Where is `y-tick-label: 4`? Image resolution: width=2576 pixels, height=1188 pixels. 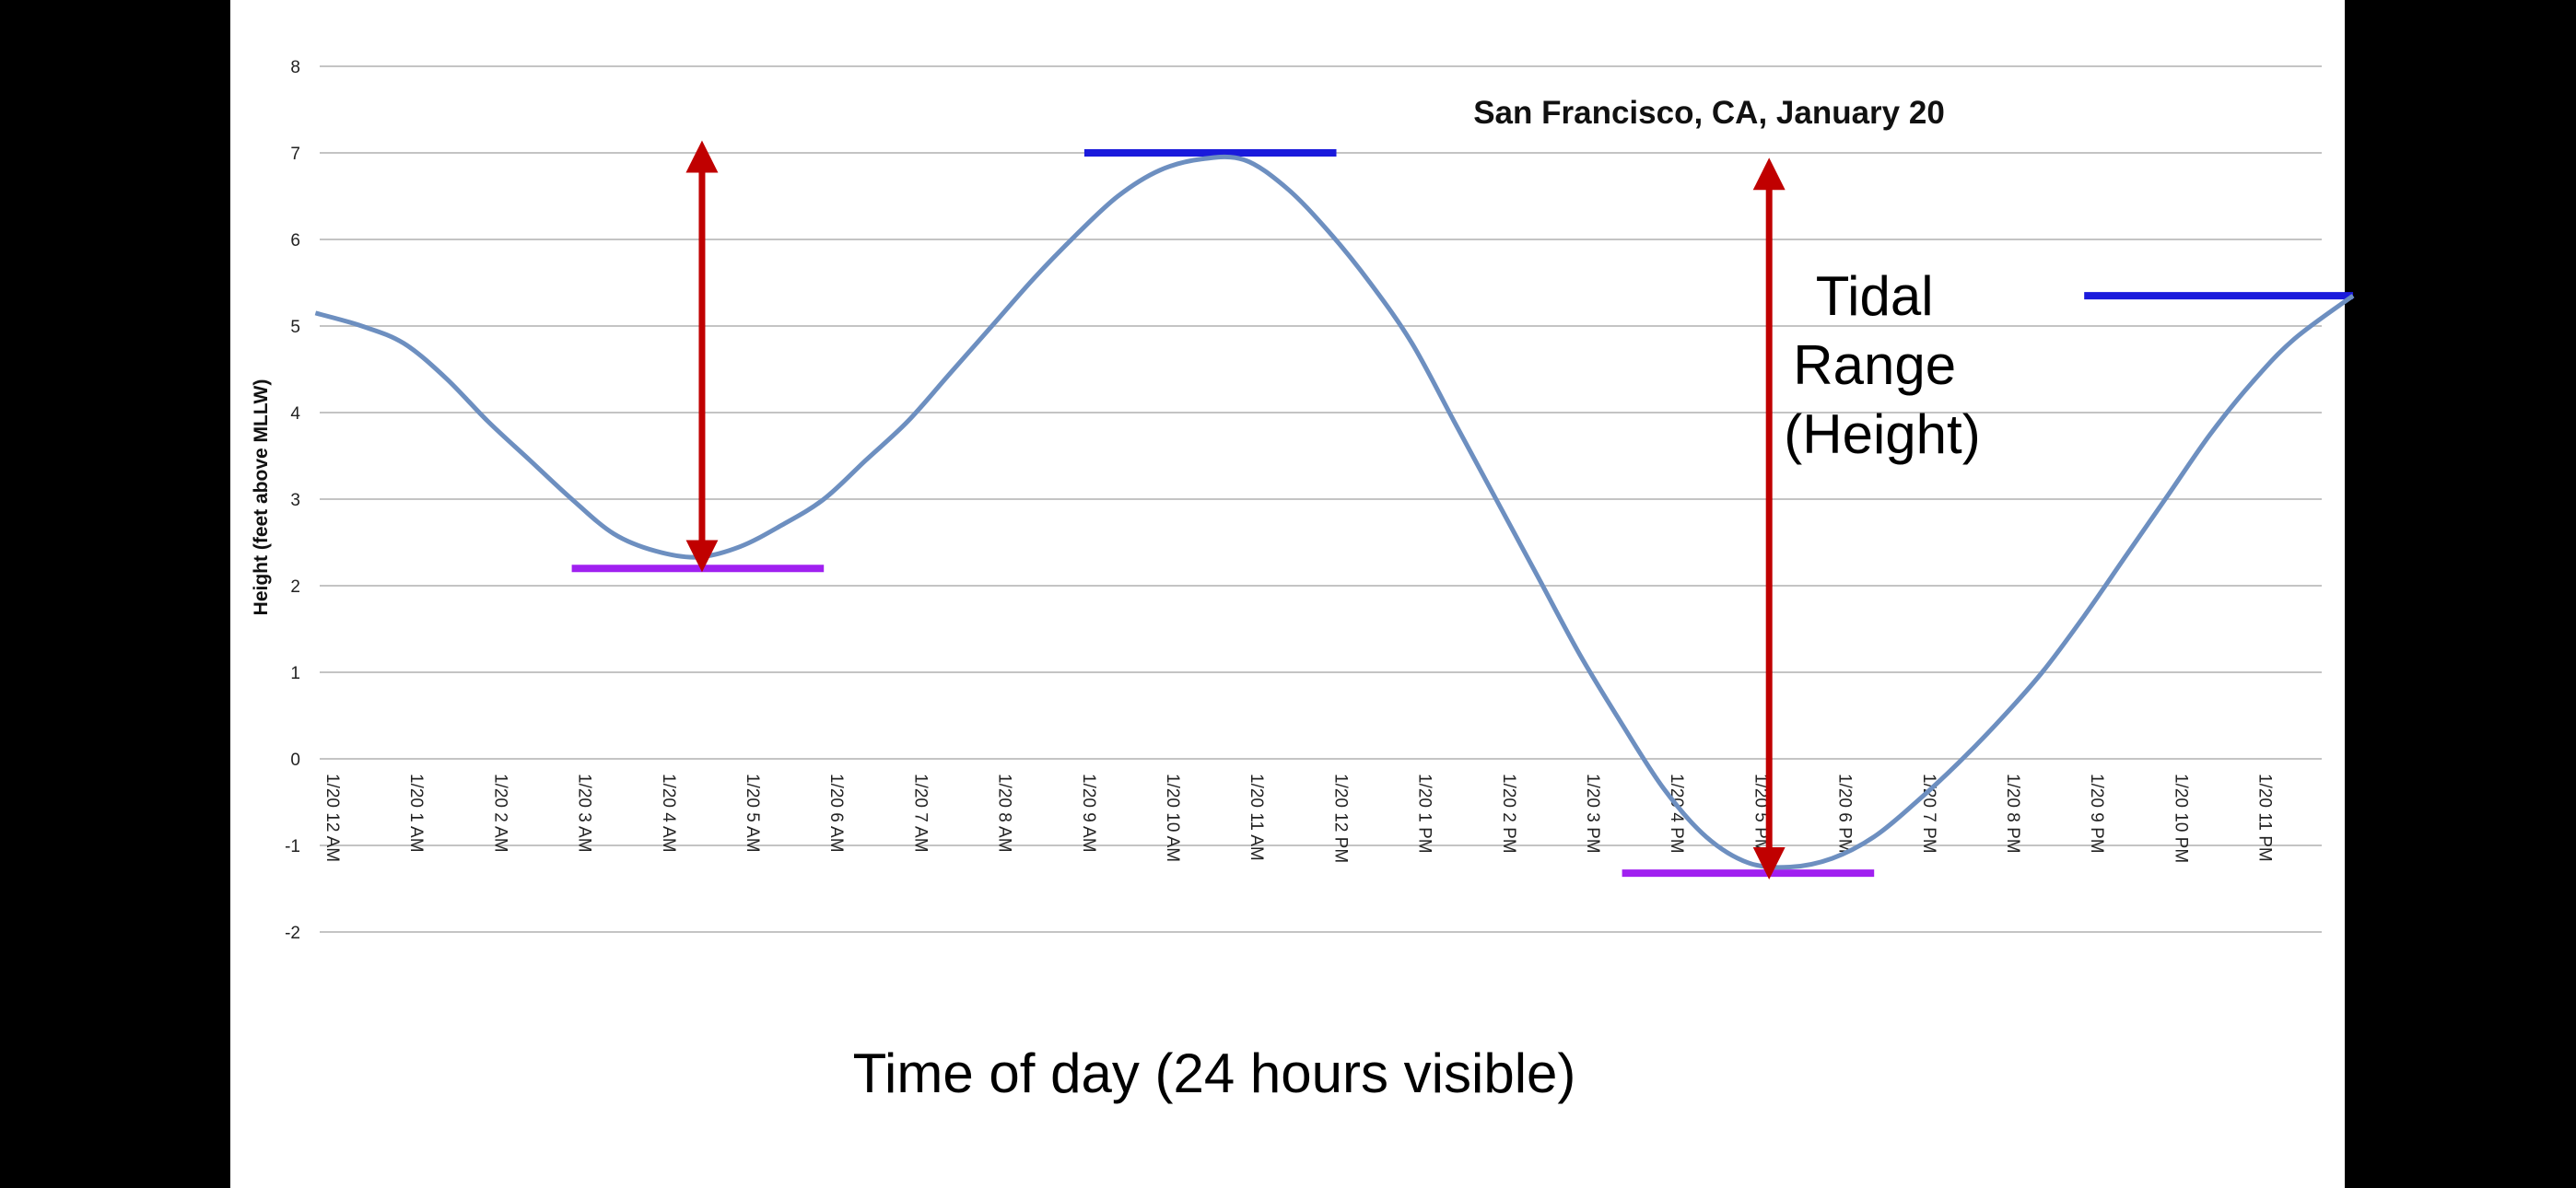
y-tick-label: 4 is located at coordinates (295, 414).